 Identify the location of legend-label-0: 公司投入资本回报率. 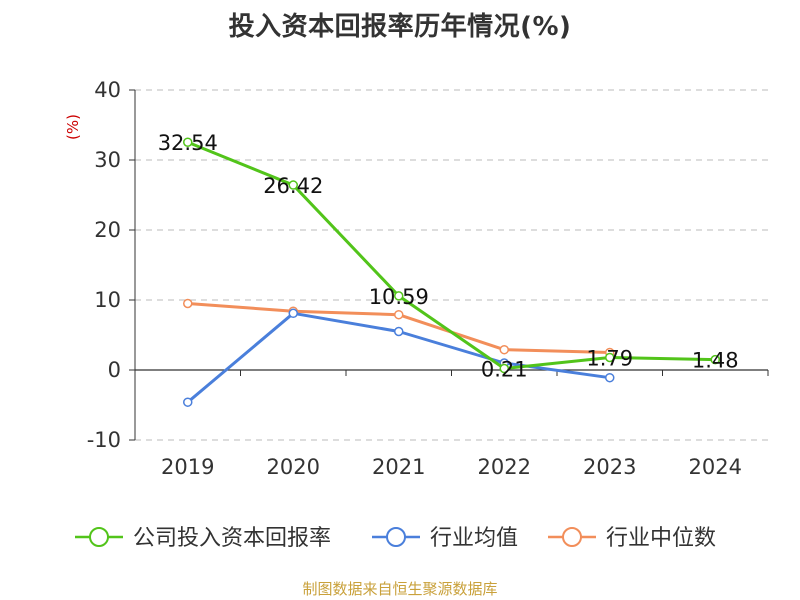
(232, 538).